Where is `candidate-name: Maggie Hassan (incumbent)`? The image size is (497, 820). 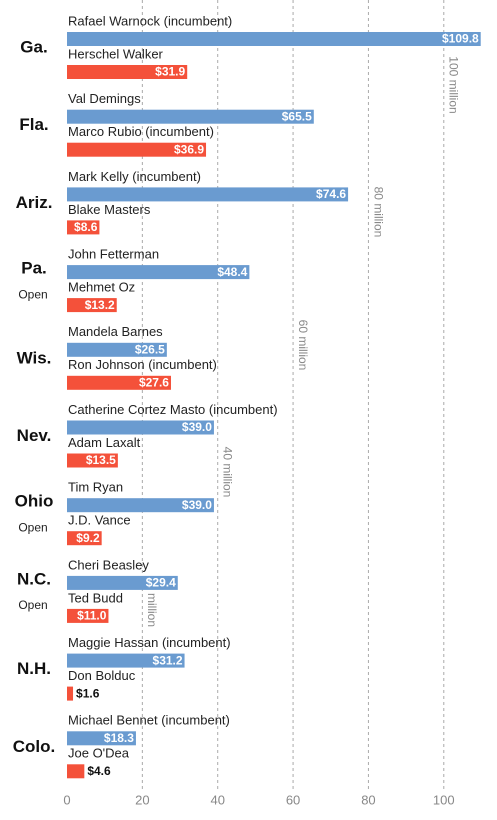
candidate-name: Maggie Hassan (incumbent) is located at coordinates (149, 642).